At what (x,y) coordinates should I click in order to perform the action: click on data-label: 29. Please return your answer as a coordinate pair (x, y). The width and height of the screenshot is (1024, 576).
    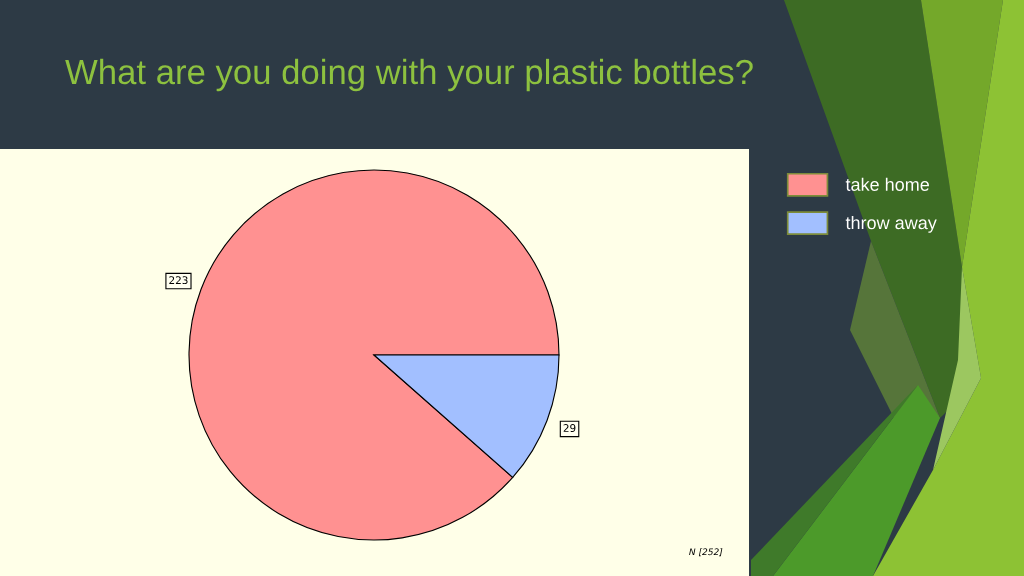
    Looking at the image, I should click on (569, 428).